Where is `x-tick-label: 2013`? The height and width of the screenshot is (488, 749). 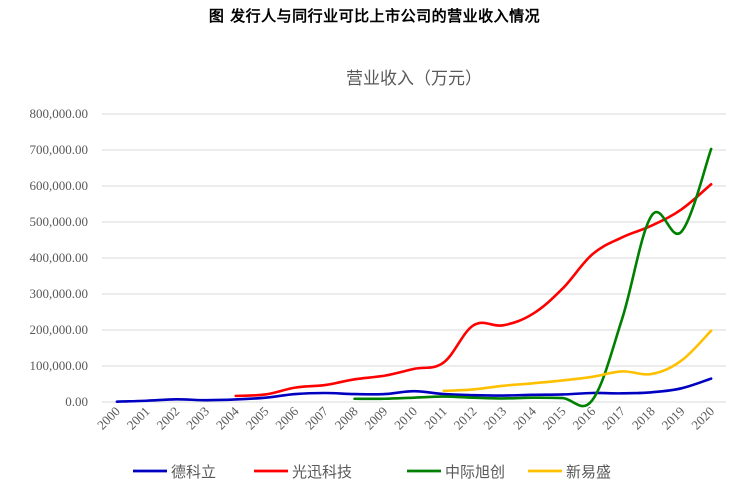
x-tick-label: 2013 is located at coordinates (494, 418).